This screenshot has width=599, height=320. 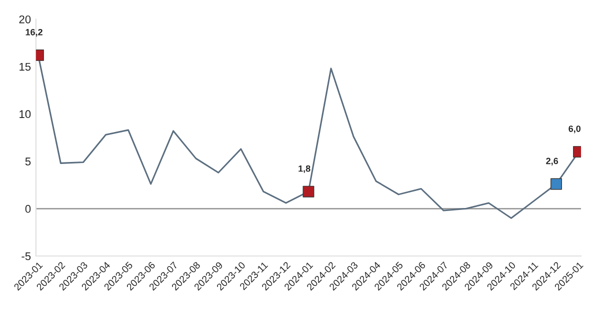 I want to click on y-tick-label: 0, so click(x=28, y=208).